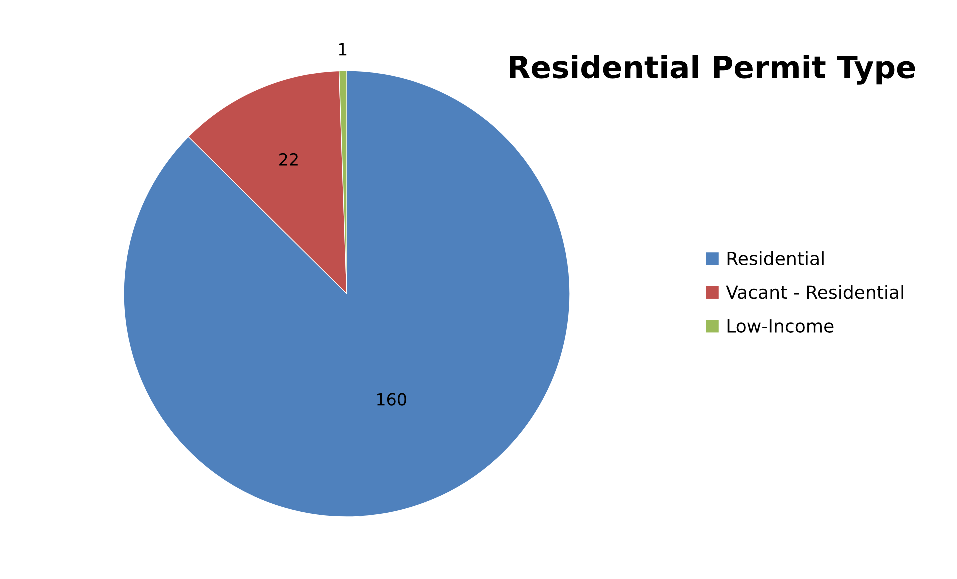 This screenshot has height=579, width=957. Describe the element at coordinates (289, 159) in the screenshot. I see `data-label: 22` at that location.